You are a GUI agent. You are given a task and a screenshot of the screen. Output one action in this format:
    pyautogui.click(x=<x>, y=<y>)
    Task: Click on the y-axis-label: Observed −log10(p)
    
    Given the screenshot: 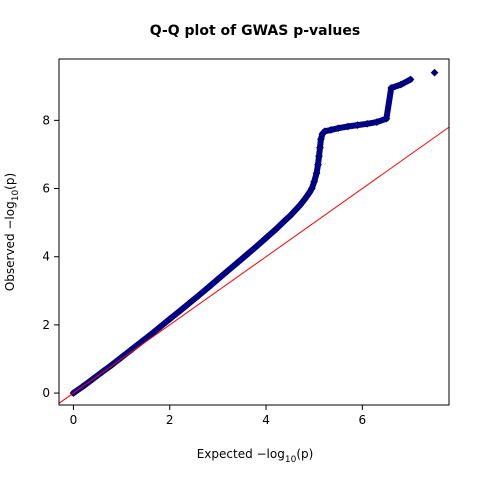 What is the action you would take?
    pyautogui.click(x=12, y=232)
    